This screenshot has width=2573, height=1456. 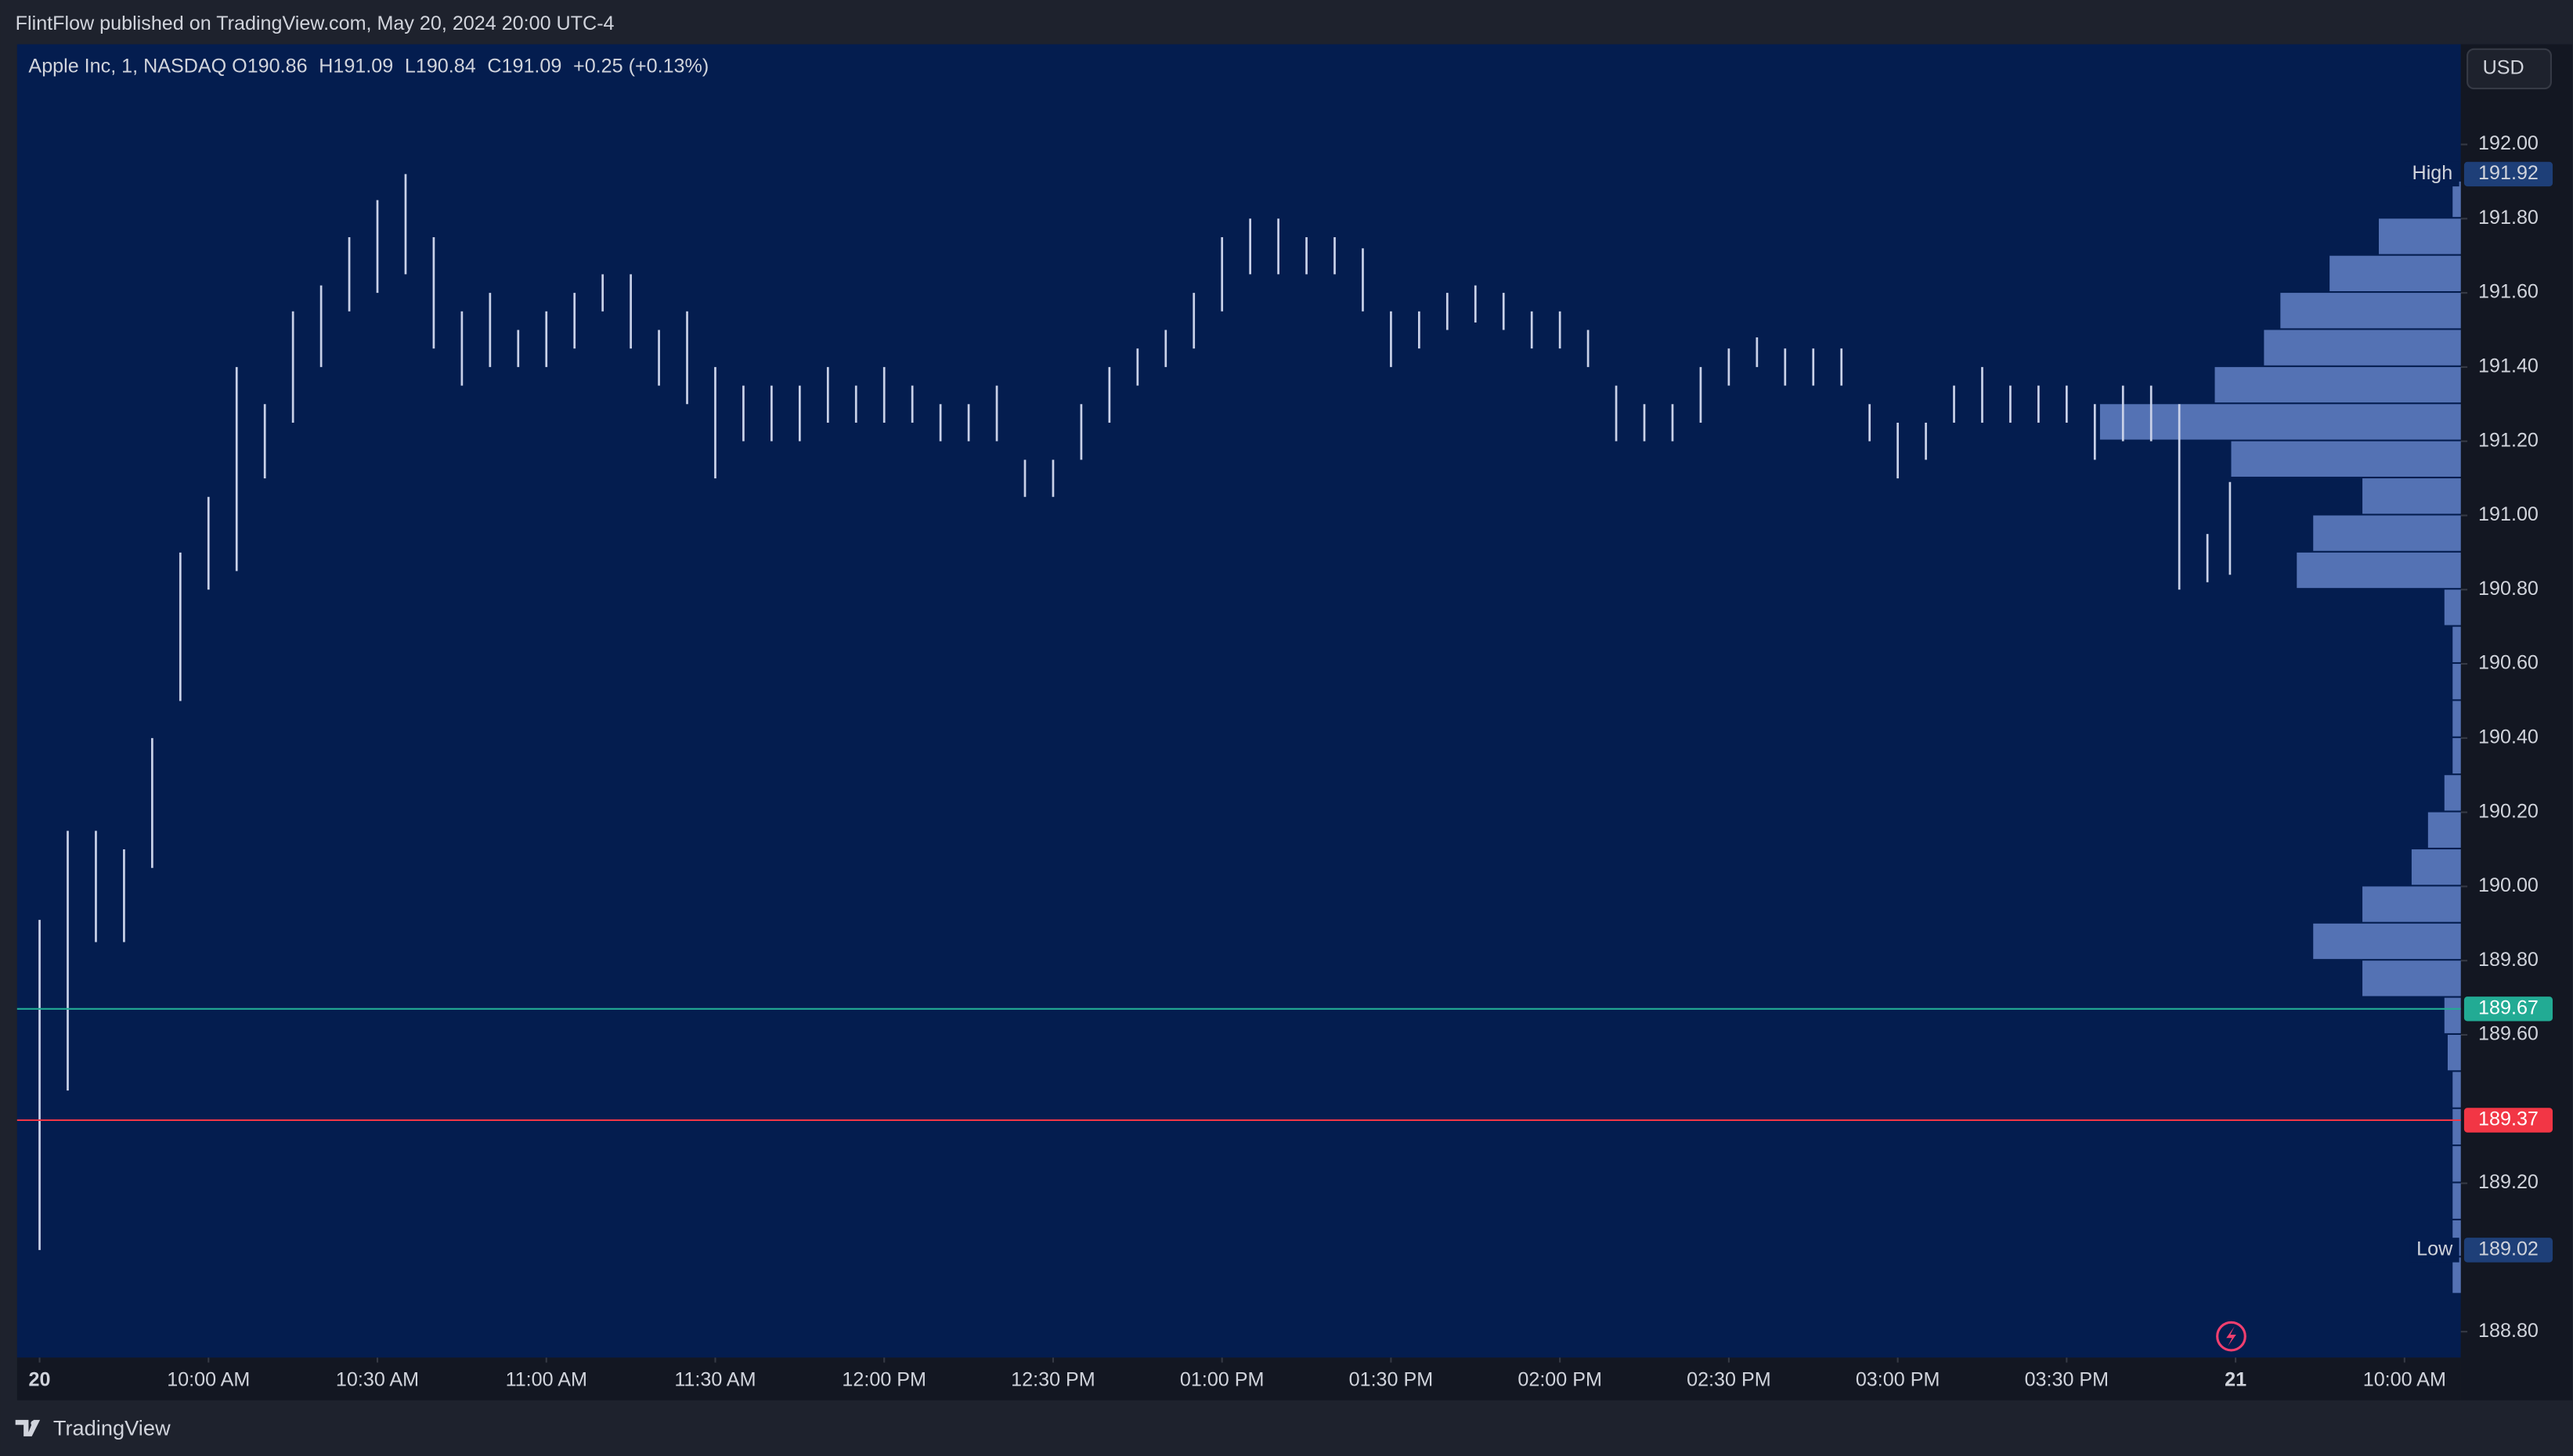 What do you see at coordinates (2508, 1182) in the screenshot?
I see `y-tick-label: 189.20` at bounding box center [2508, 1182].